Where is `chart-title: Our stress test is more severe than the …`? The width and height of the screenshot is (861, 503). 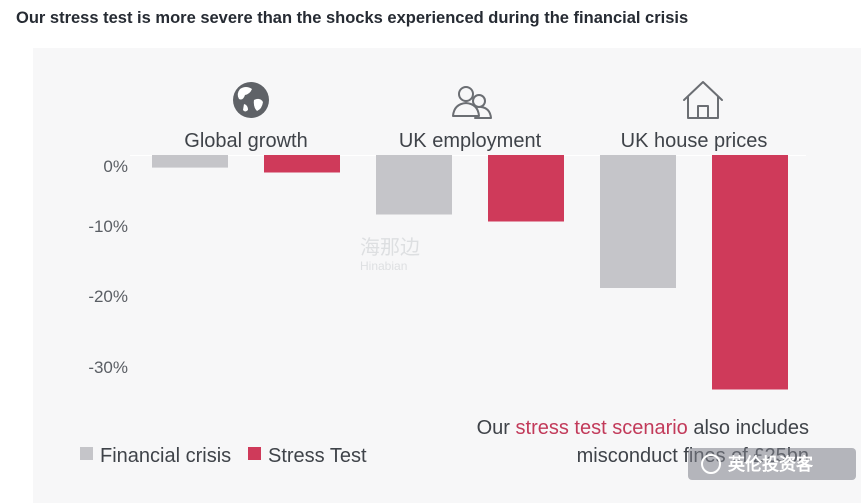
chart-title: Our stress test is more severe than the … is located at coordinates (352, 18).